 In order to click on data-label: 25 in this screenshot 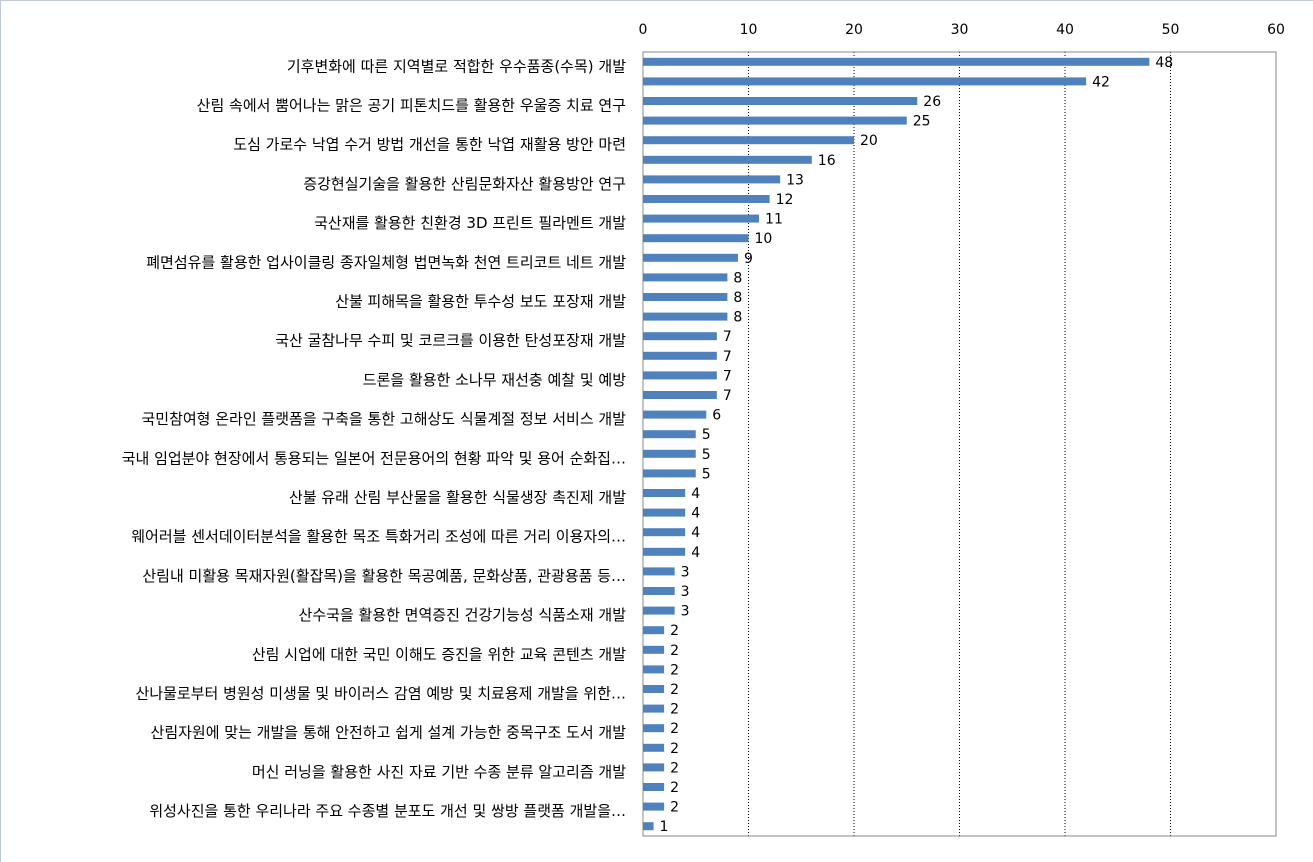, I will do `click(922, 122)`.